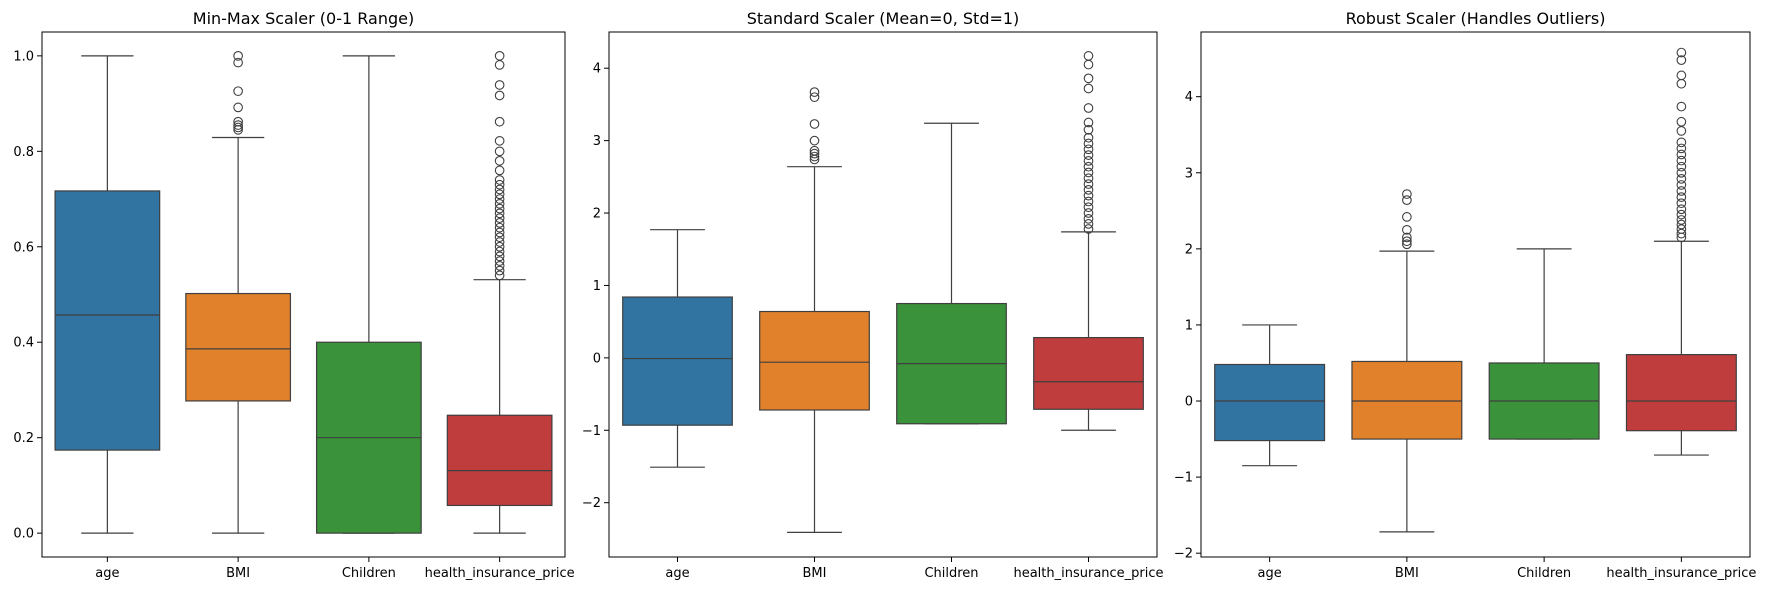  I want to click on y-tick-label: −2, so click(591, 503).